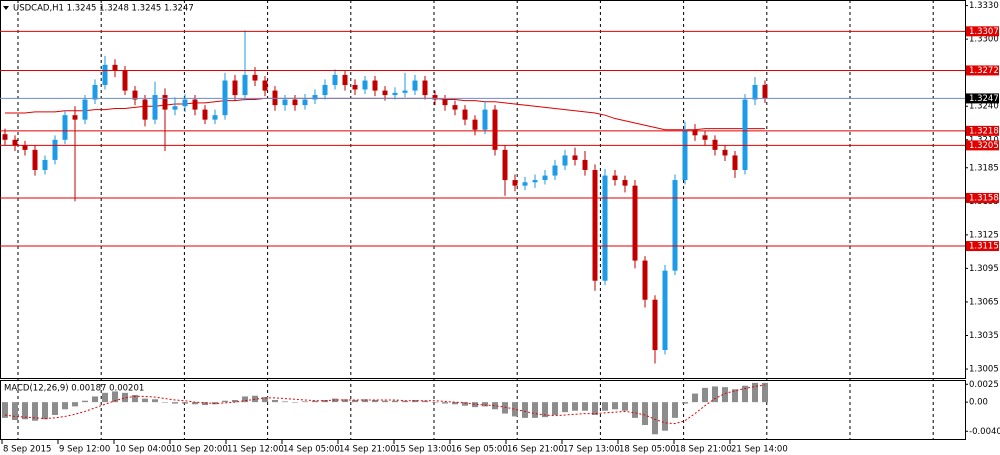 Image resolution: width=1000 pixels, height=455 pixels. Describe the element at coordinates (984, 235) in the screenshot. I see `y-tick-label: 1.3125` at that location.